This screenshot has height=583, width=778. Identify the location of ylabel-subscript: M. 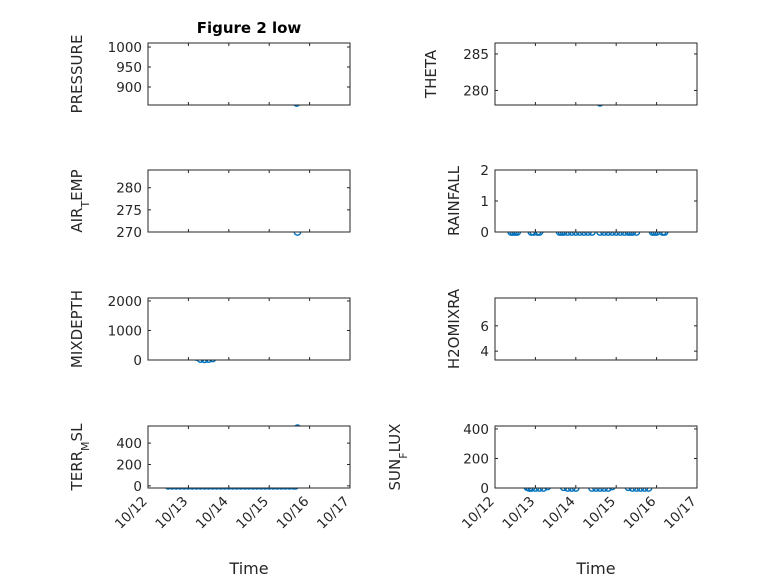
(85, 446).